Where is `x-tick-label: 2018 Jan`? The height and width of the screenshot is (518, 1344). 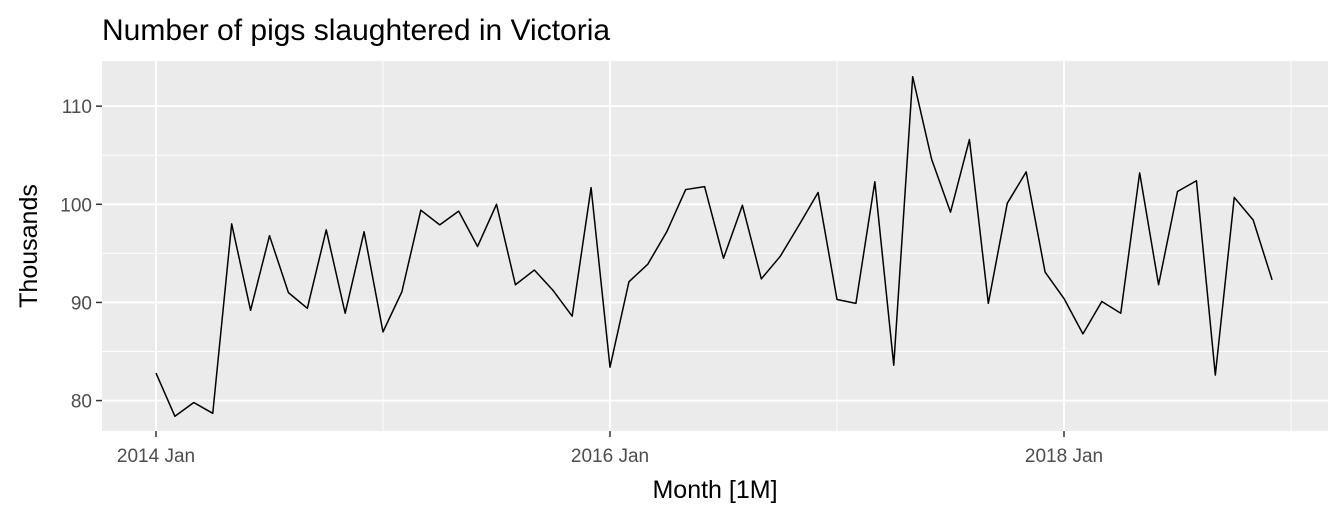 x-tick-label: 2018 Jan is located at coordinates (1064, 456).